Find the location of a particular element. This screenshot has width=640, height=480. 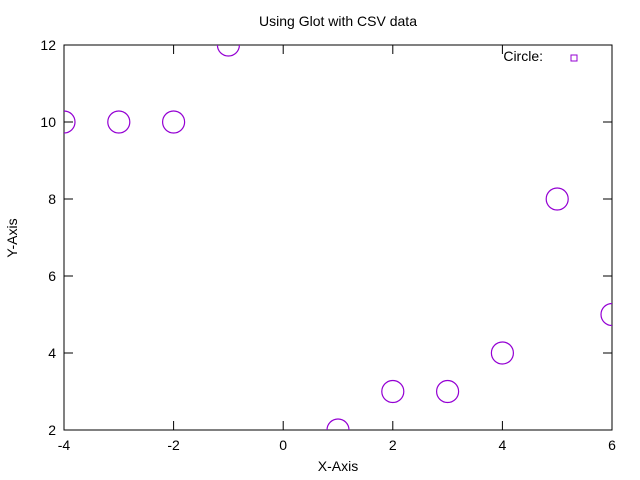

legend-marker-icon is located at coordinates (574, 58).